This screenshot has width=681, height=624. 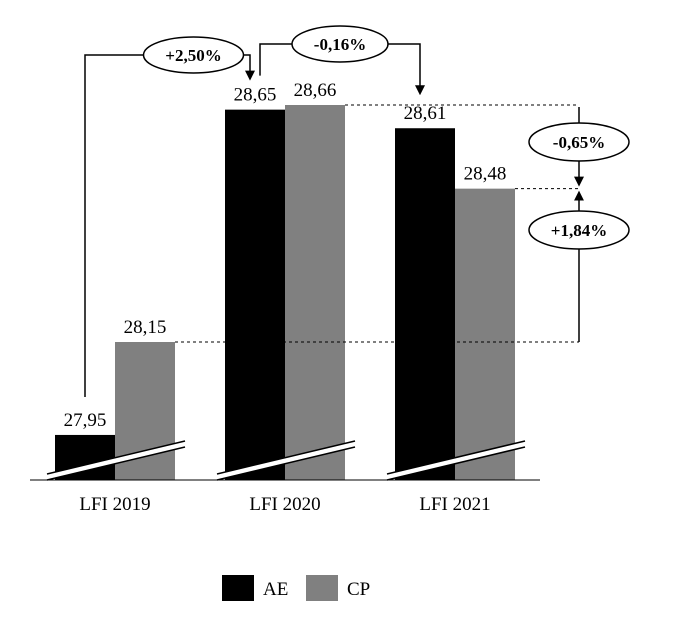 I want to click on annotation-cp-2019-2021-label: +1,84%, so click(x=579, y=230).